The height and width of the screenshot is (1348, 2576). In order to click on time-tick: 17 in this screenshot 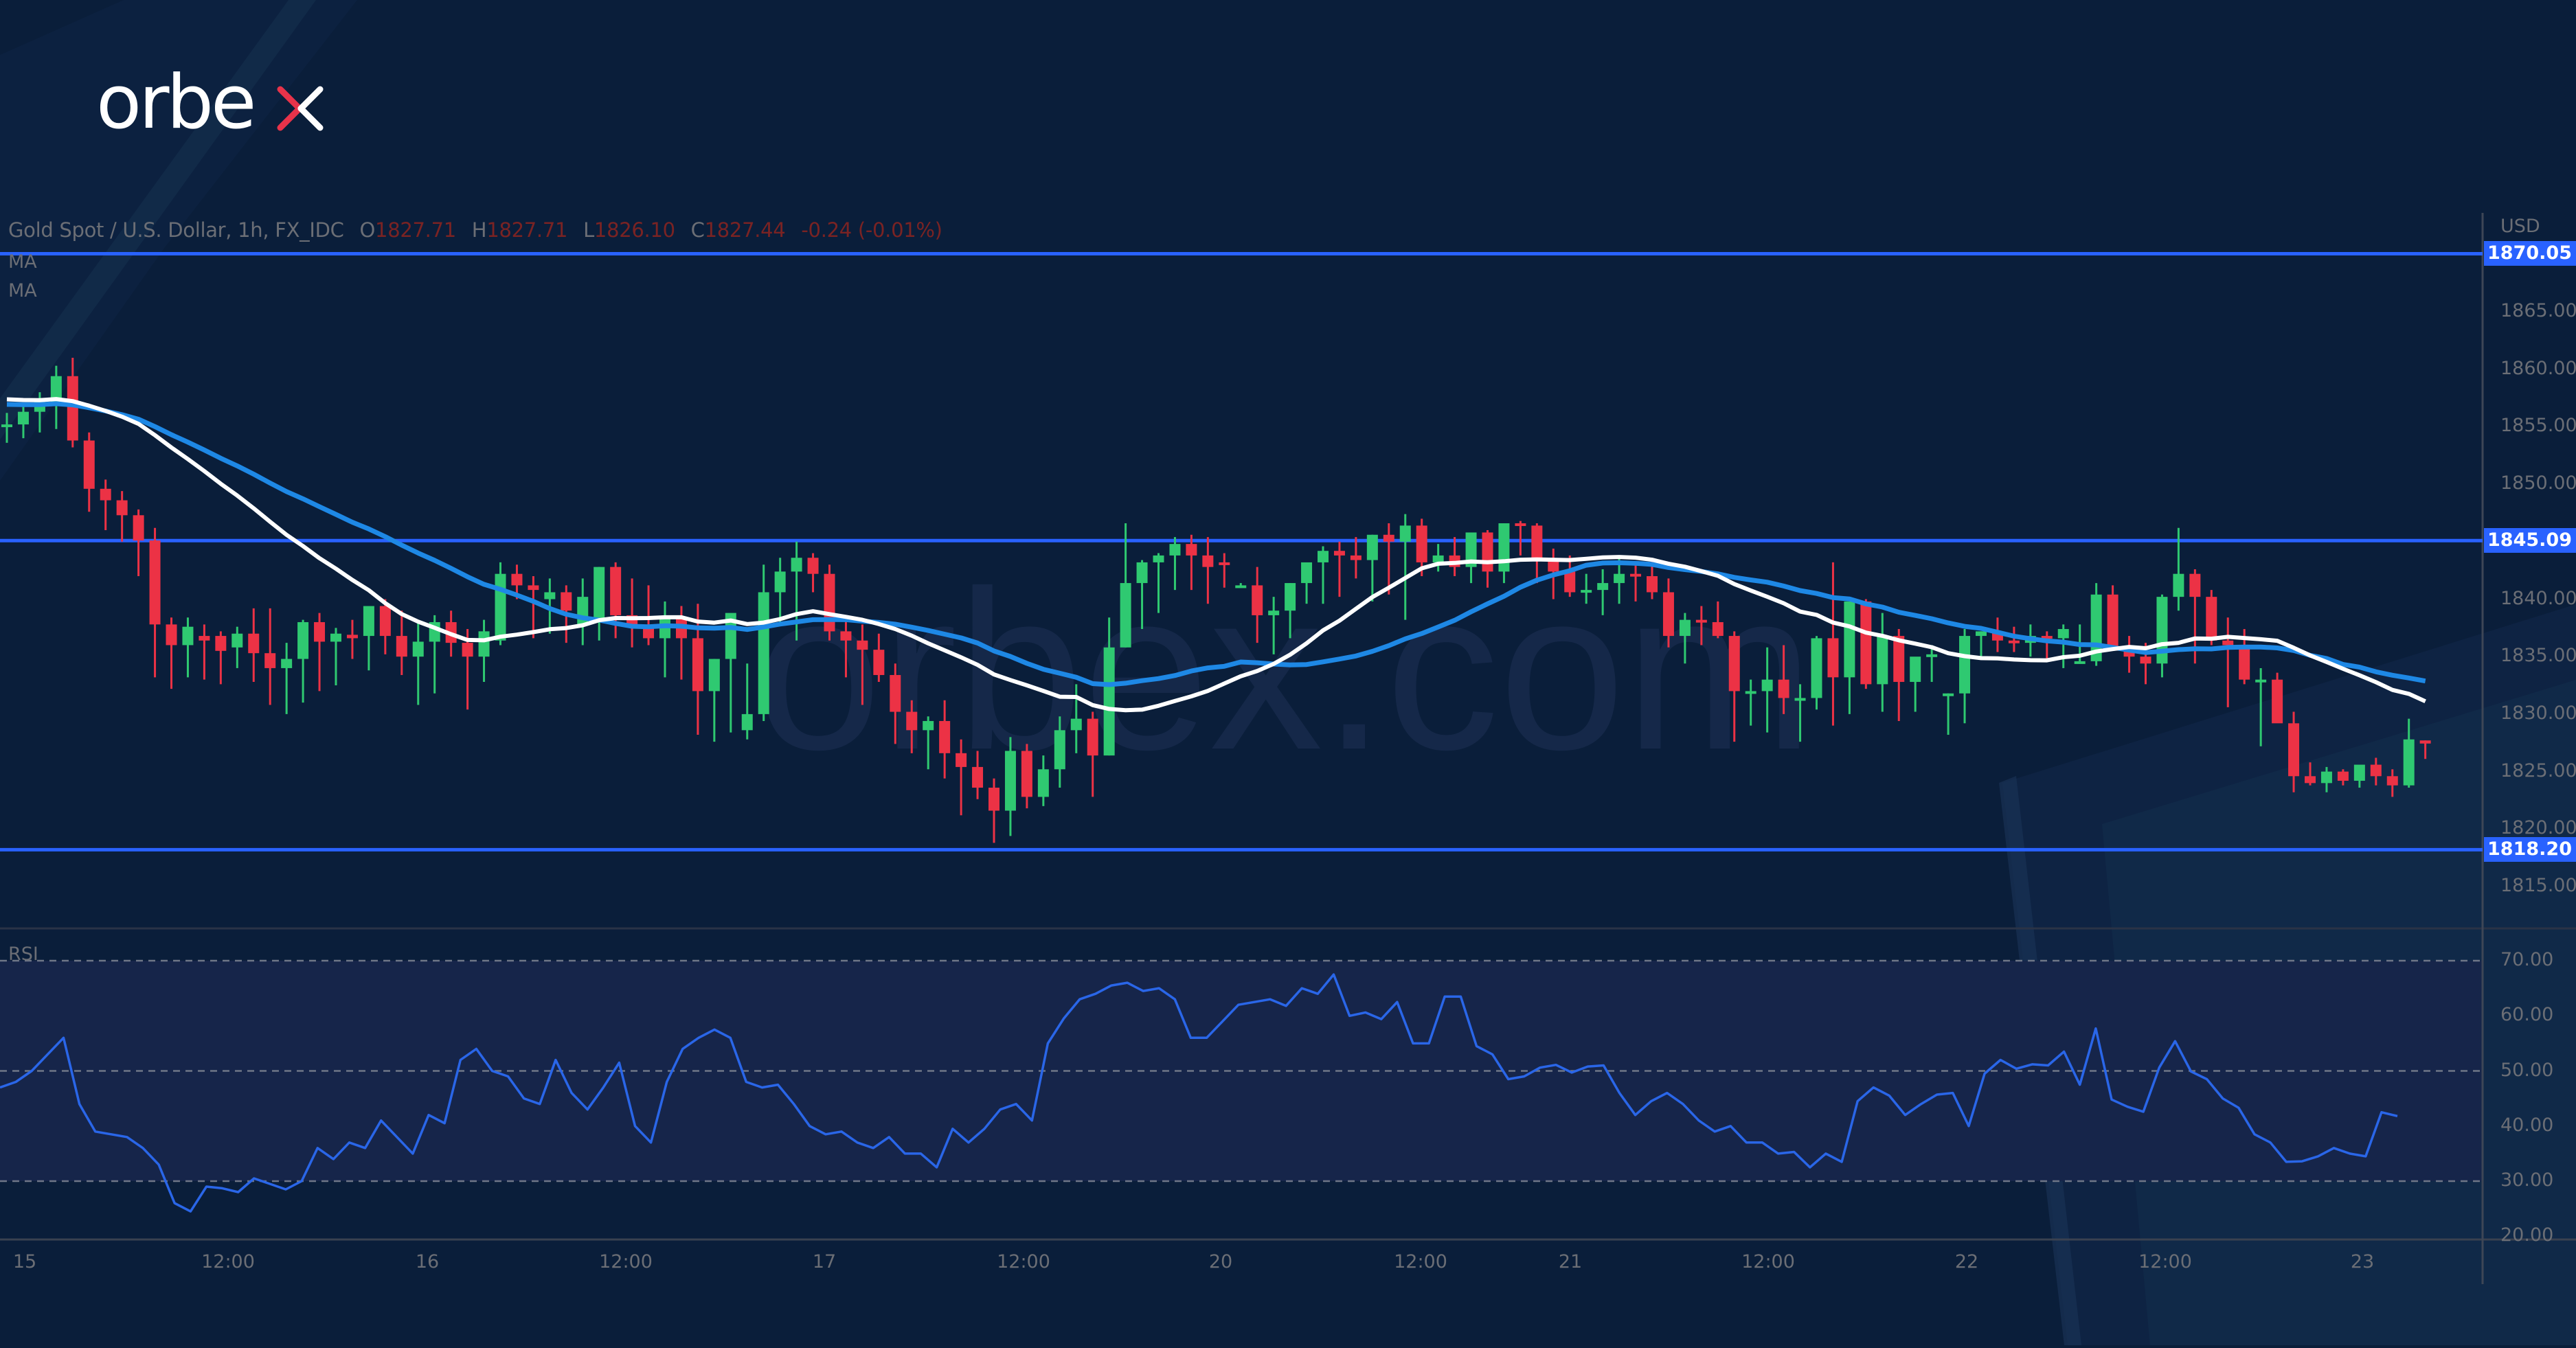, I will do `click(824, 1261)`.